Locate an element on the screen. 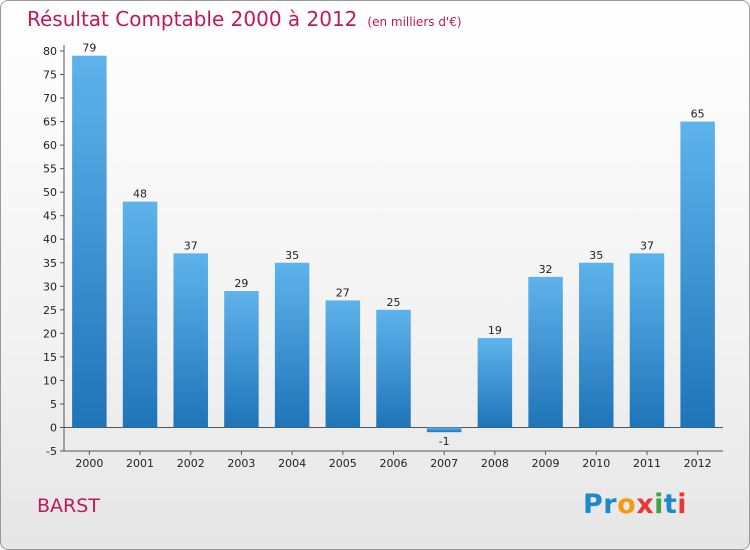 This screenshot has width=750, height=550. y-tick-label: 60 is located at coordinates (50, 145).